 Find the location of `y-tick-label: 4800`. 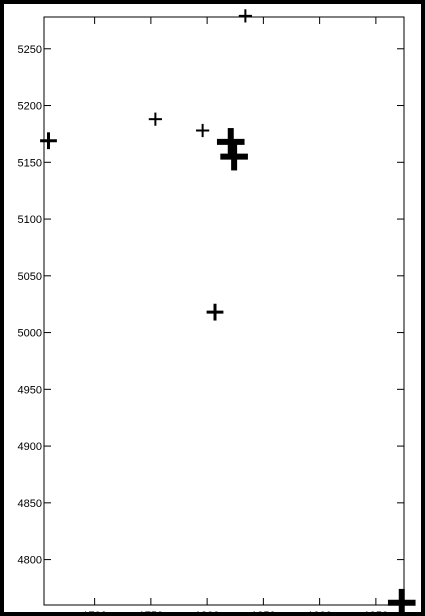

y-tick-label: 4800 is located at coordinates (30, 561).